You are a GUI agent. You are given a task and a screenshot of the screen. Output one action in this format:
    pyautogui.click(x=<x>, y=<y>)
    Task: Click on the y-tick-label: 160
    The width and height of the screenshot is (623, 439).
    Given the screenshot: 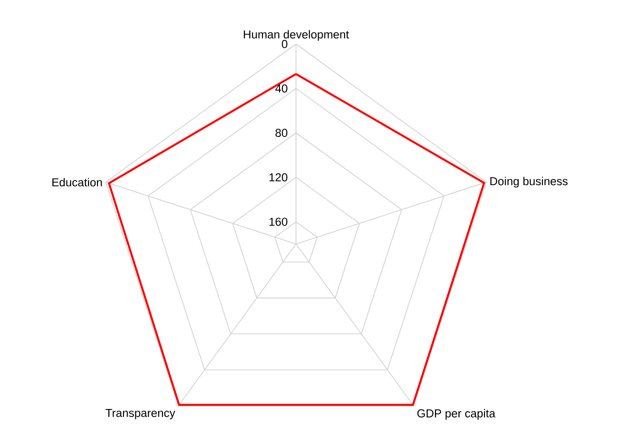 What is the action you would take?
    pyautogui.click(x=278, y=222)
    